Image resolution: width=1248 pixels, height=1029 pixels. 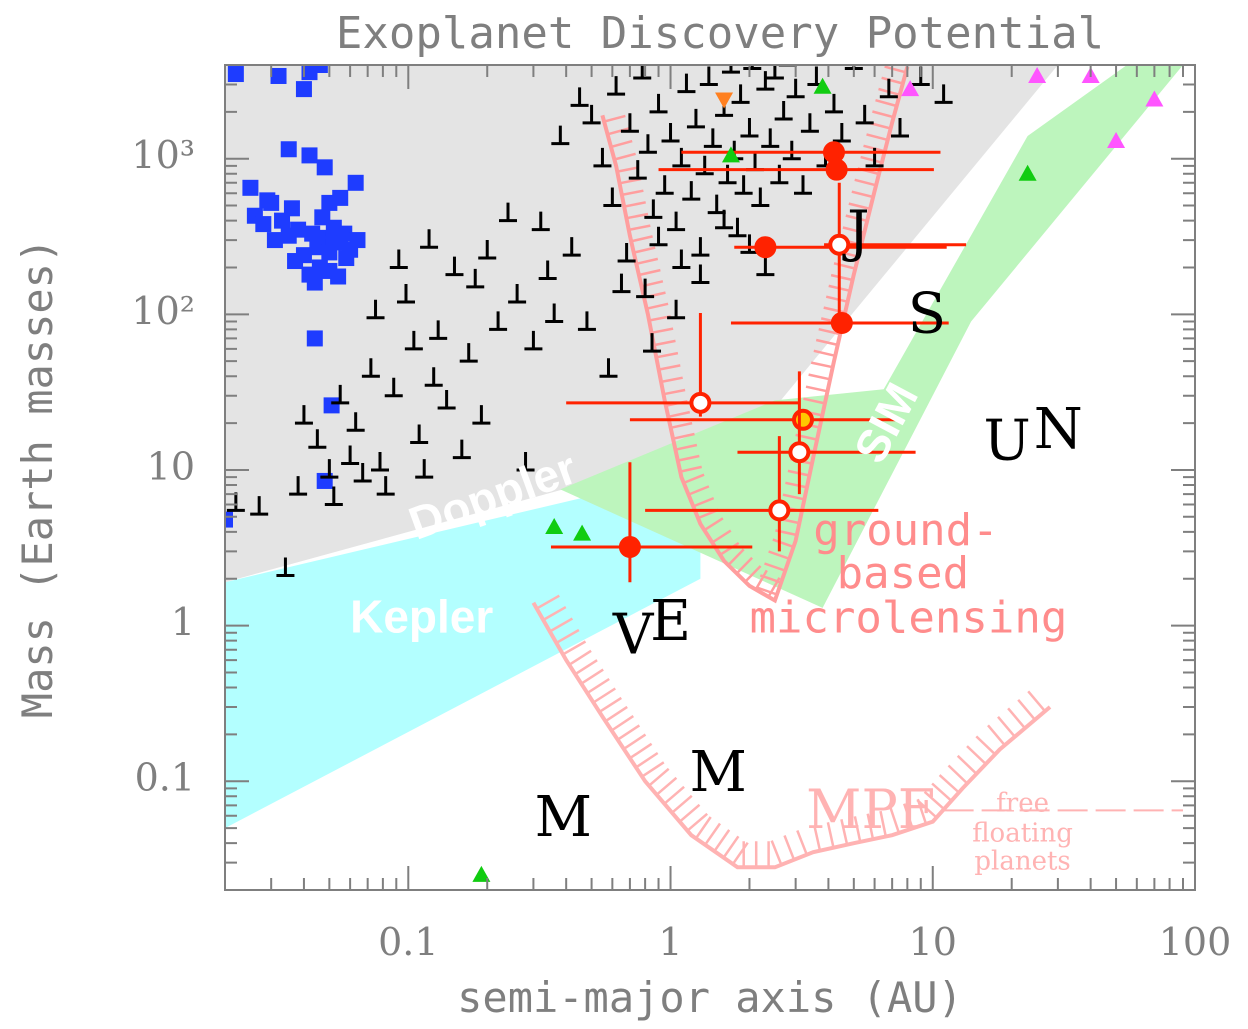 I want to click on x-tick-label: 10, so click(x=933, y=942).